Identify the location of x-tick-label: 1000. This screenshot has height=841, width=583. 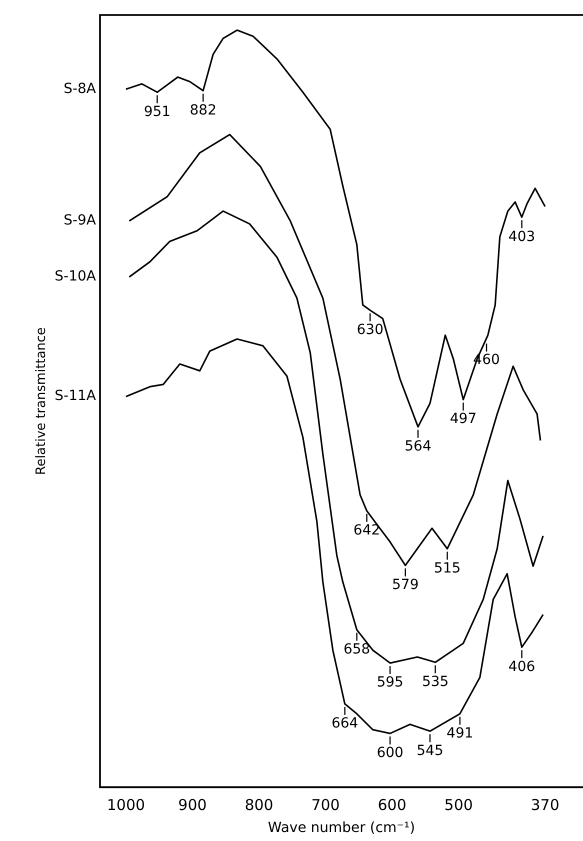
(126, 805).